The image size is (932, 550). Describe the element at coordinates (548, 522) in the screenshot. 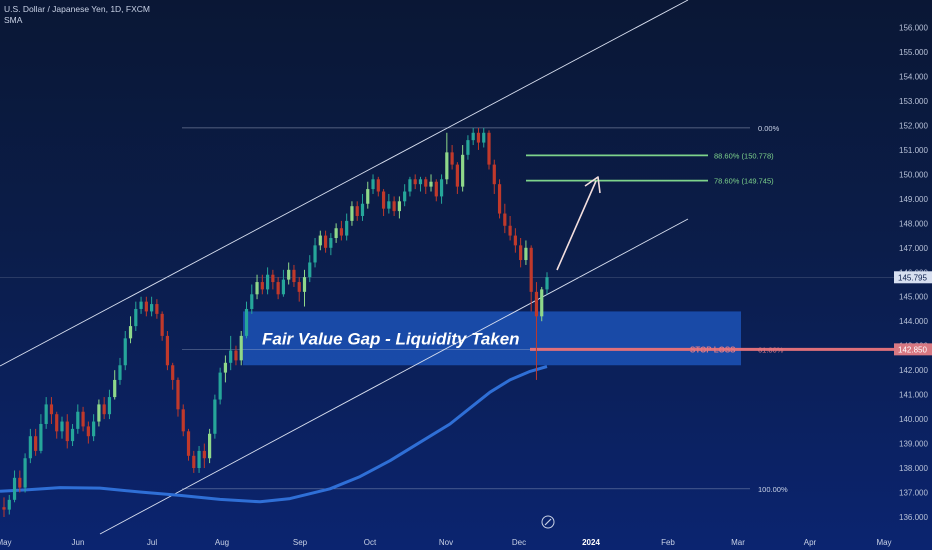

I see `settings-icon` at that location.